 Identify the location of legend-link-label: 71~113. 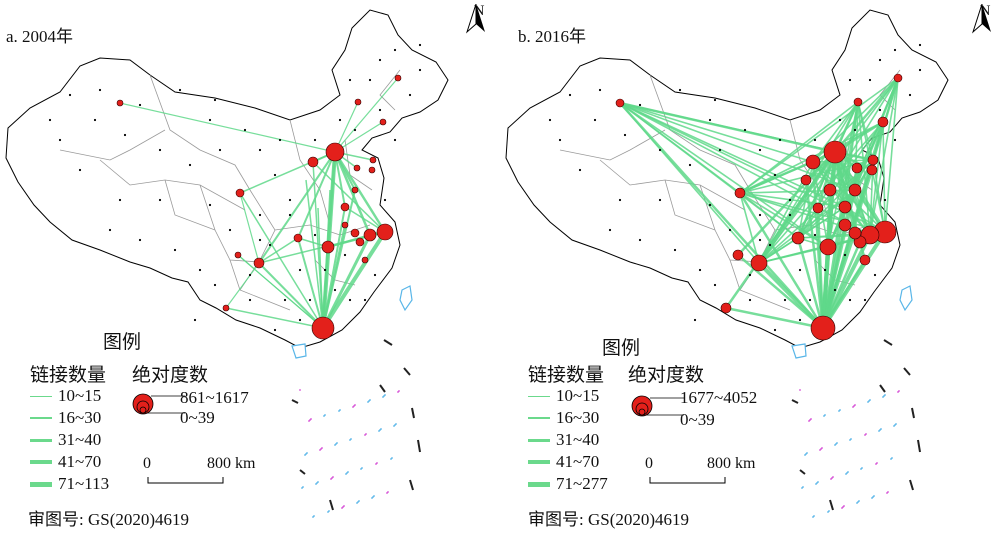
(84, 483).